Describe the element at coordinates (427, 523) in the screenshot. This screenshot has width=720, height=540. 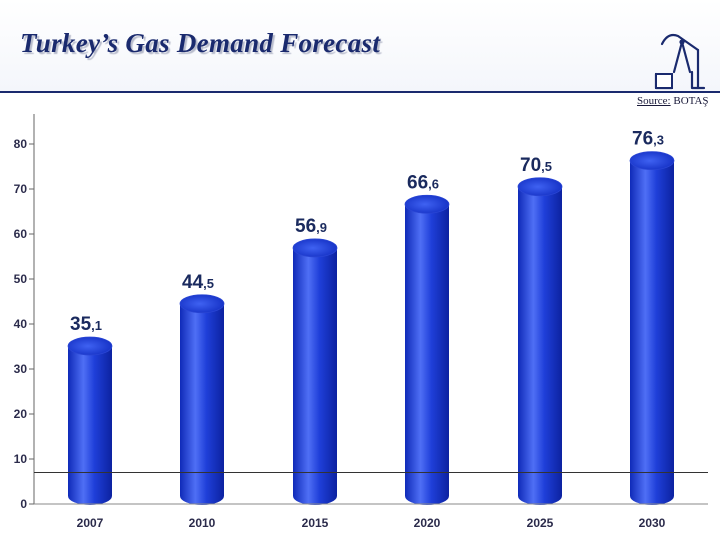
I see `x-tick-label: 2020` at that location.